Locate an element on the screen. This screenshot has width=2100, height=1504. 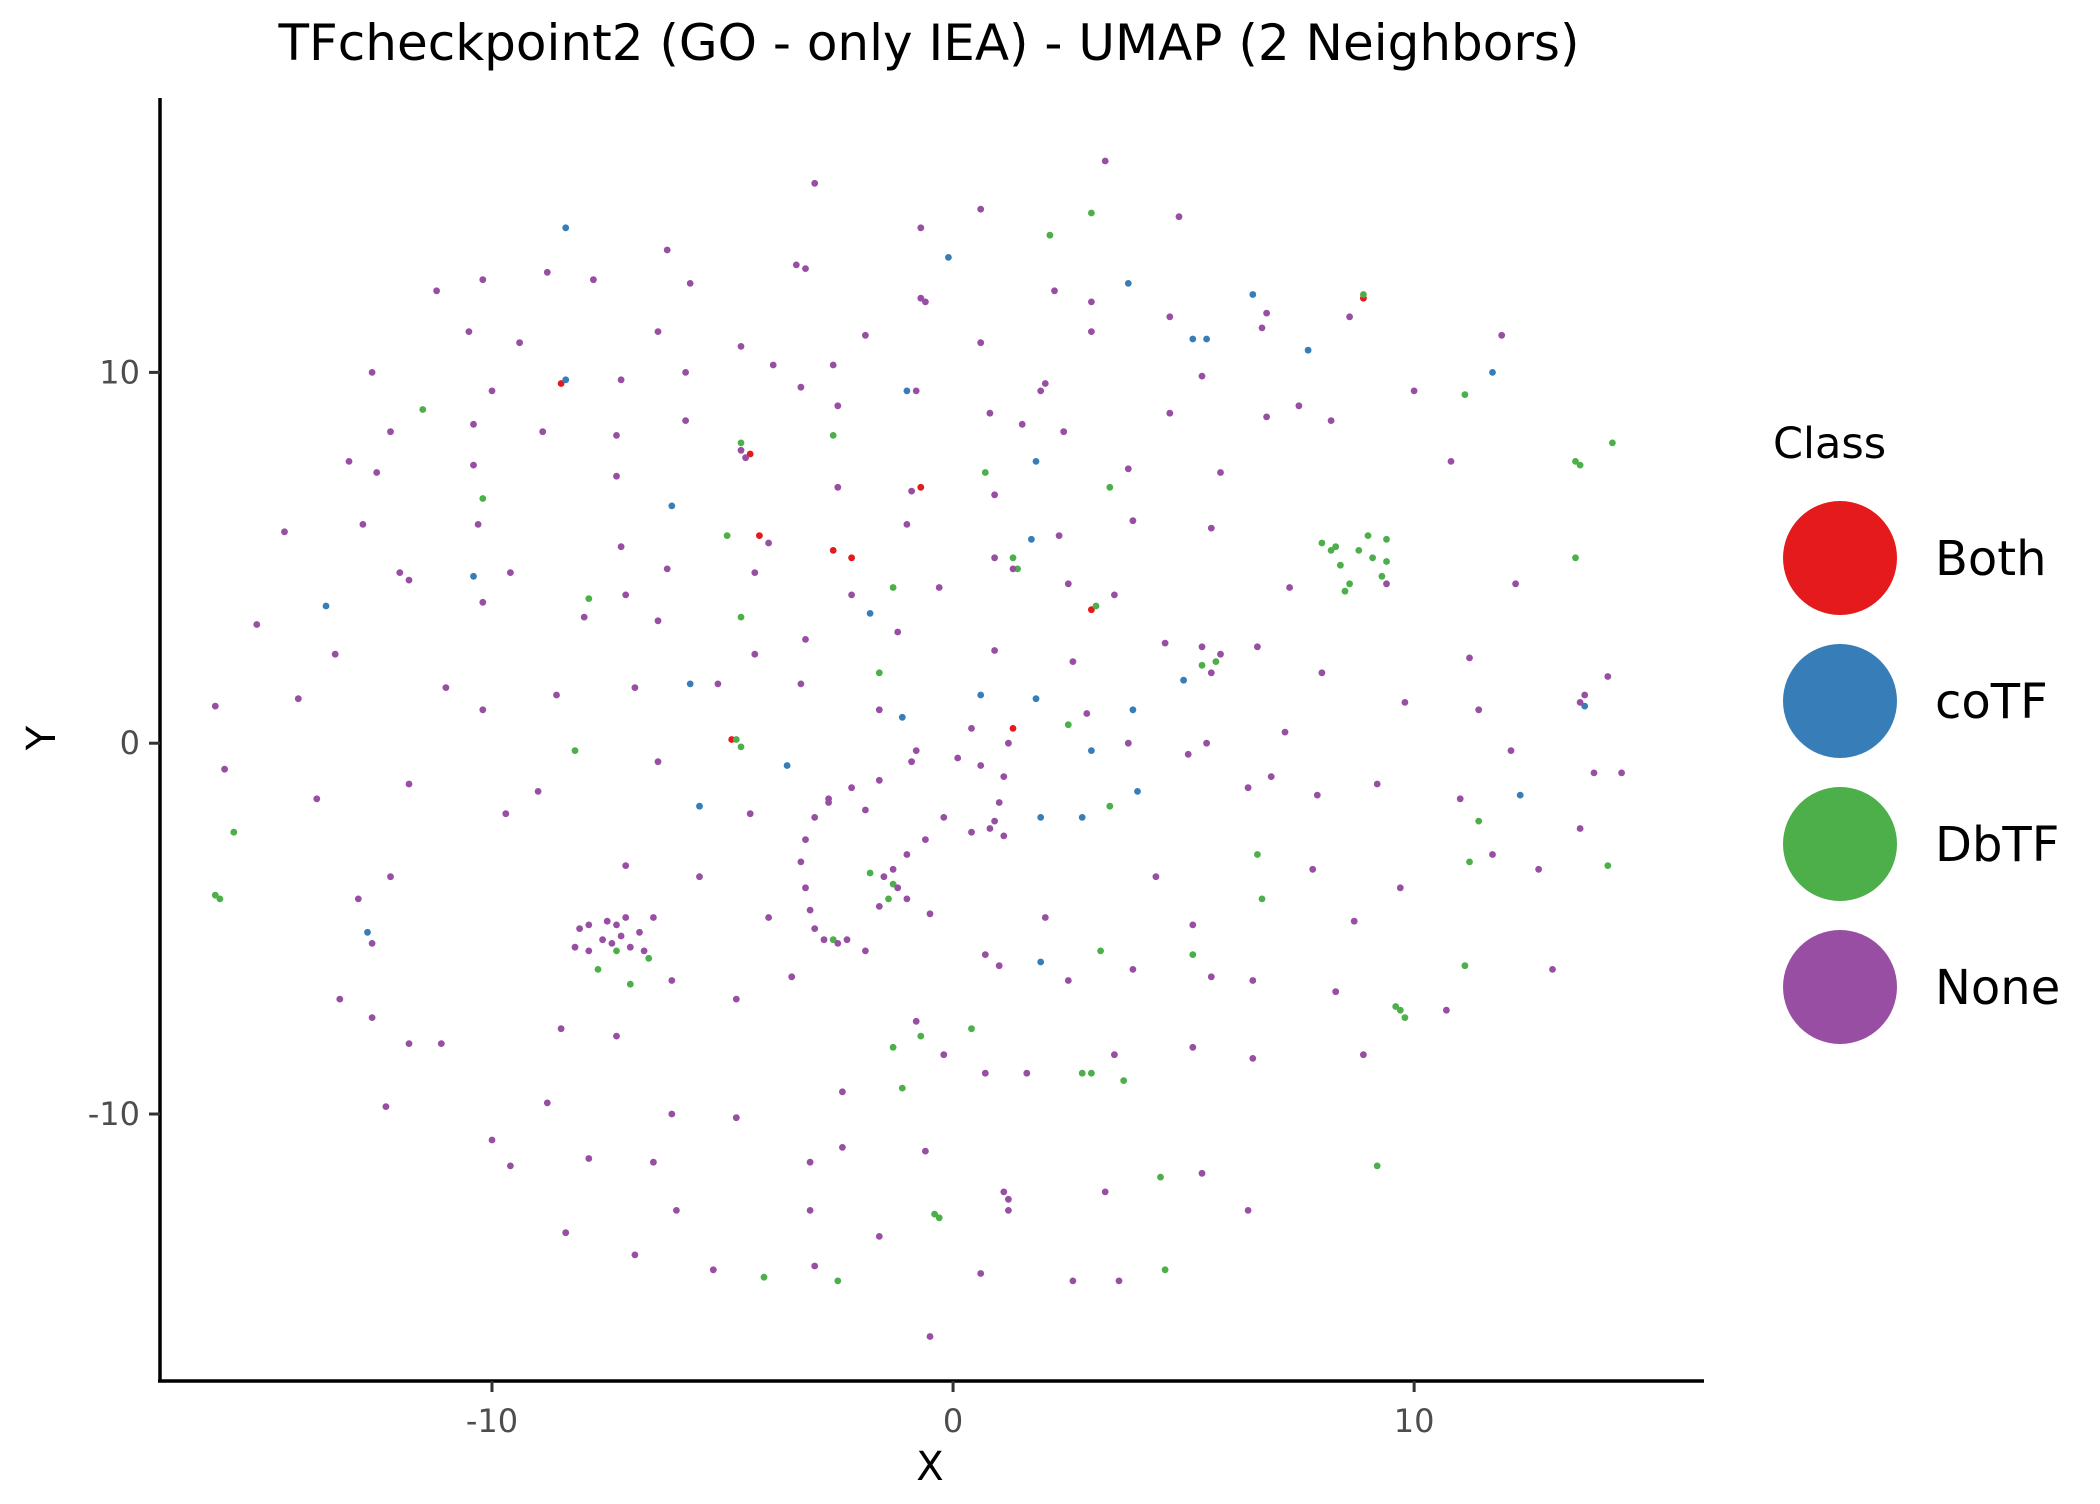
x-axis-ticks: -10 0 10 is located at coordinates (950, 1410).